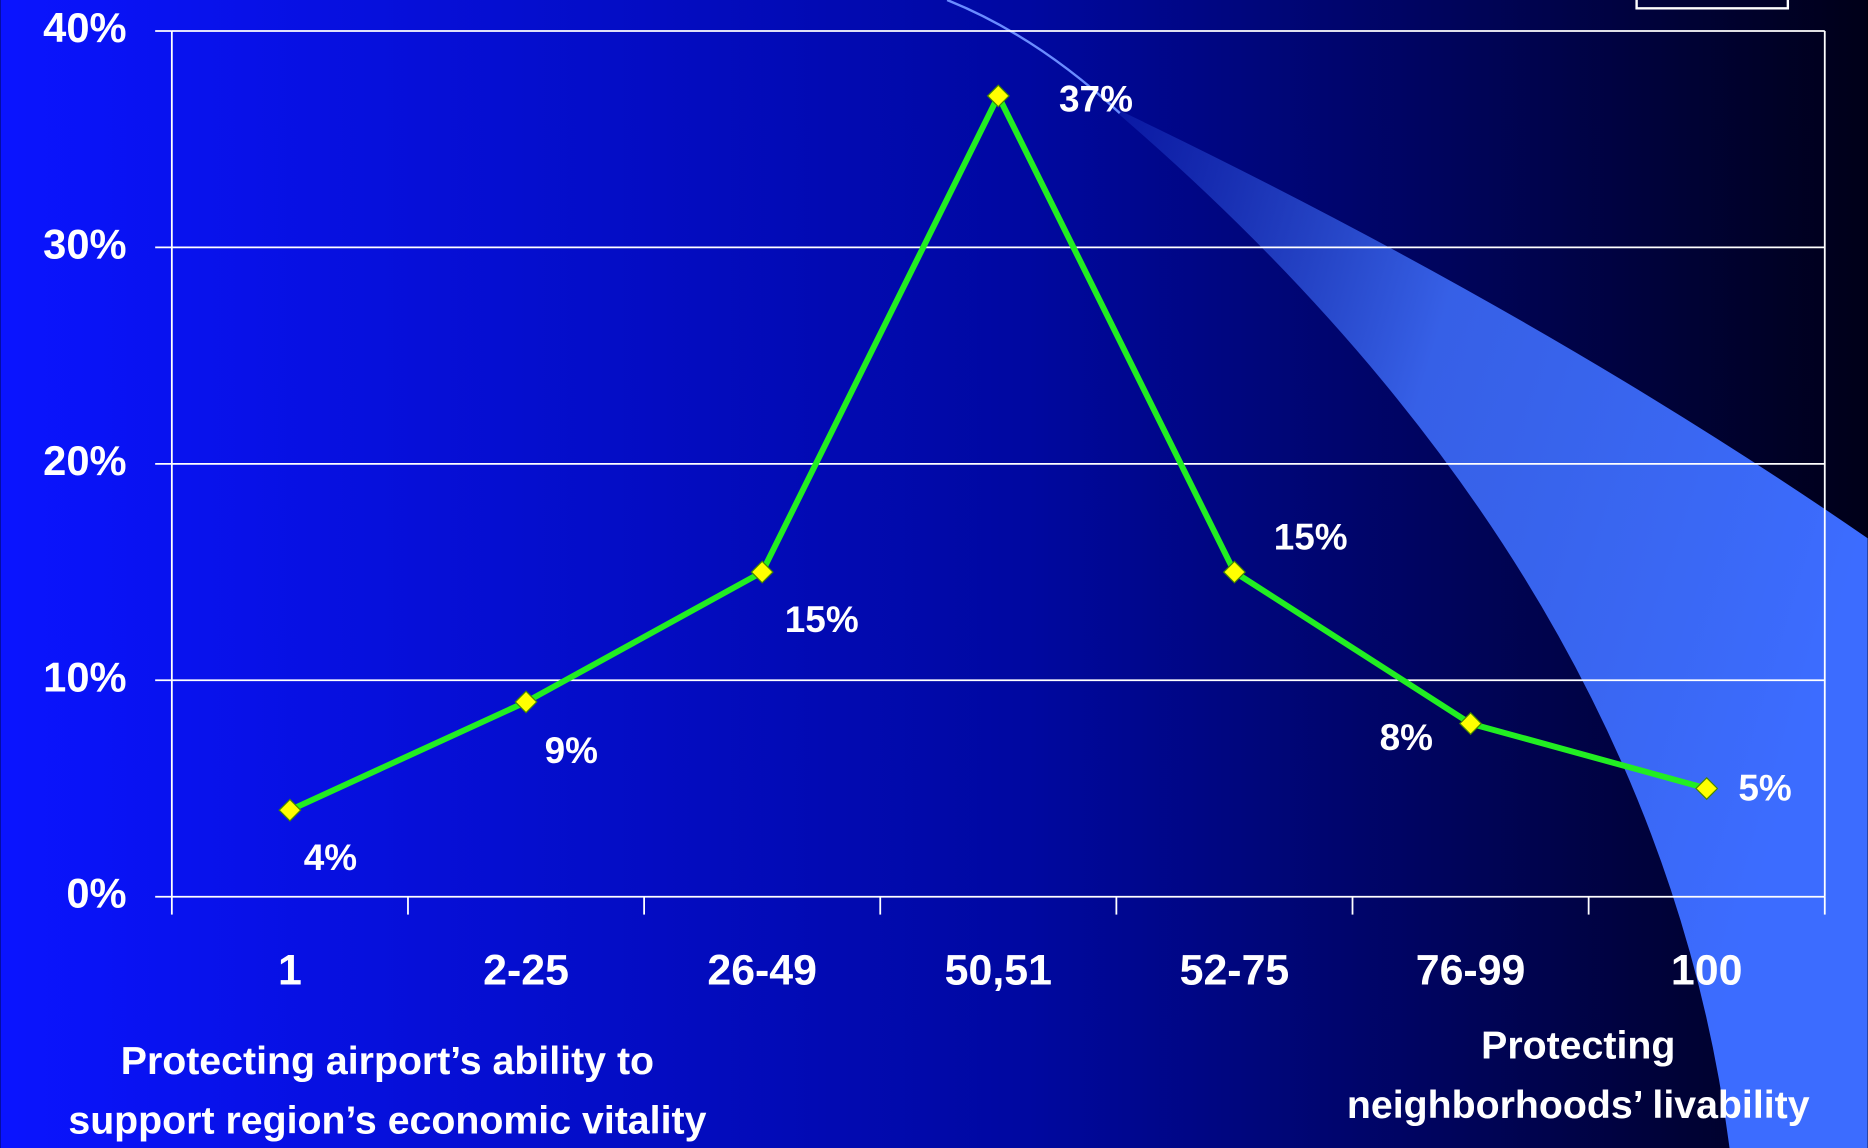 The height and width of the screenshot is (1148, 1868). Describe the element at coordinates (84, 676) in the screenshot. I see `y-tick-label: 10%` at that location.